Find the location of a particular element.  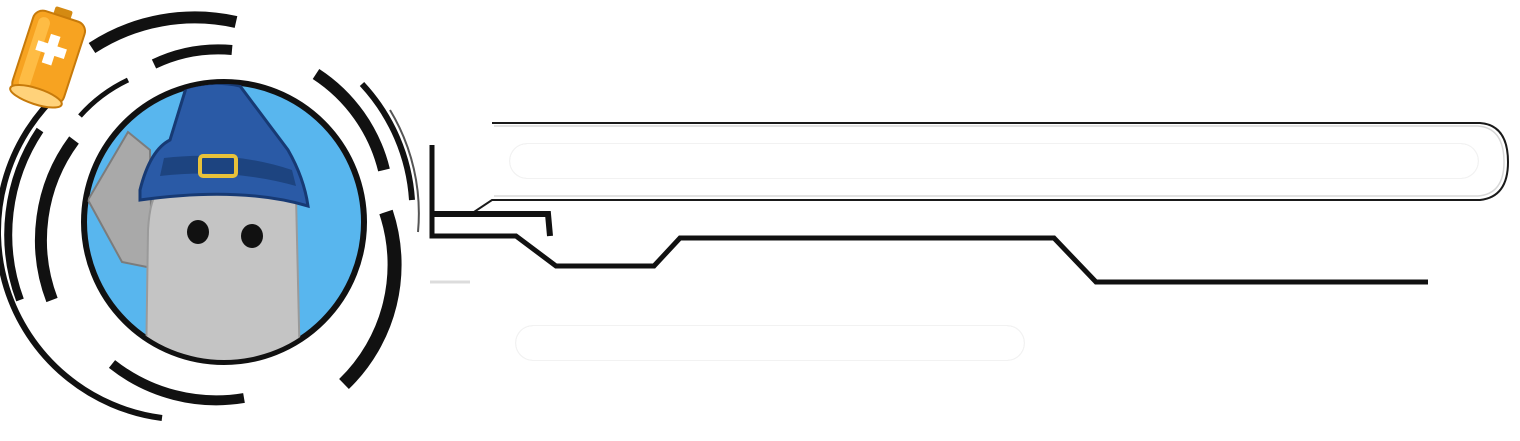

wizard-ghost-avatar-icon is located at coordinates (224, 224).